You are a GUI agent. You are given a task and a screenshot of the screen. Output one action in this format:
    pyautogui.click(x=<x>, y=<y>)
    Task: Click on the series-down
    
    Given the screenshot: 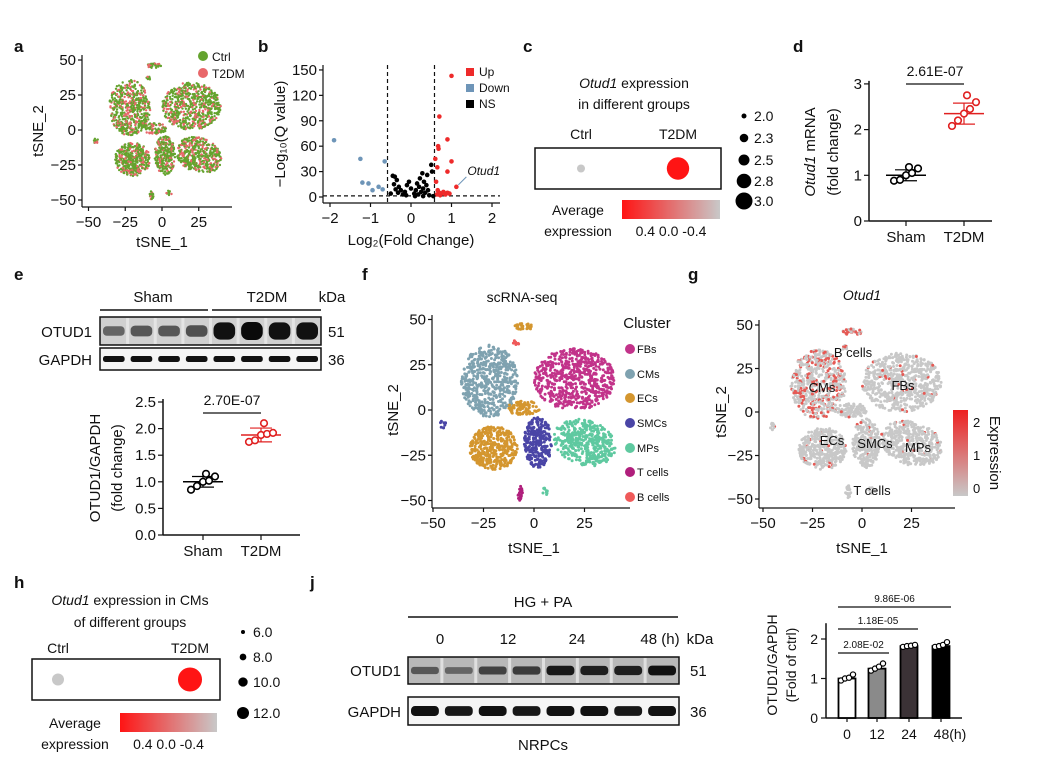 What is the action you would take?
    pyautogui.click(x=359, y=165)
    